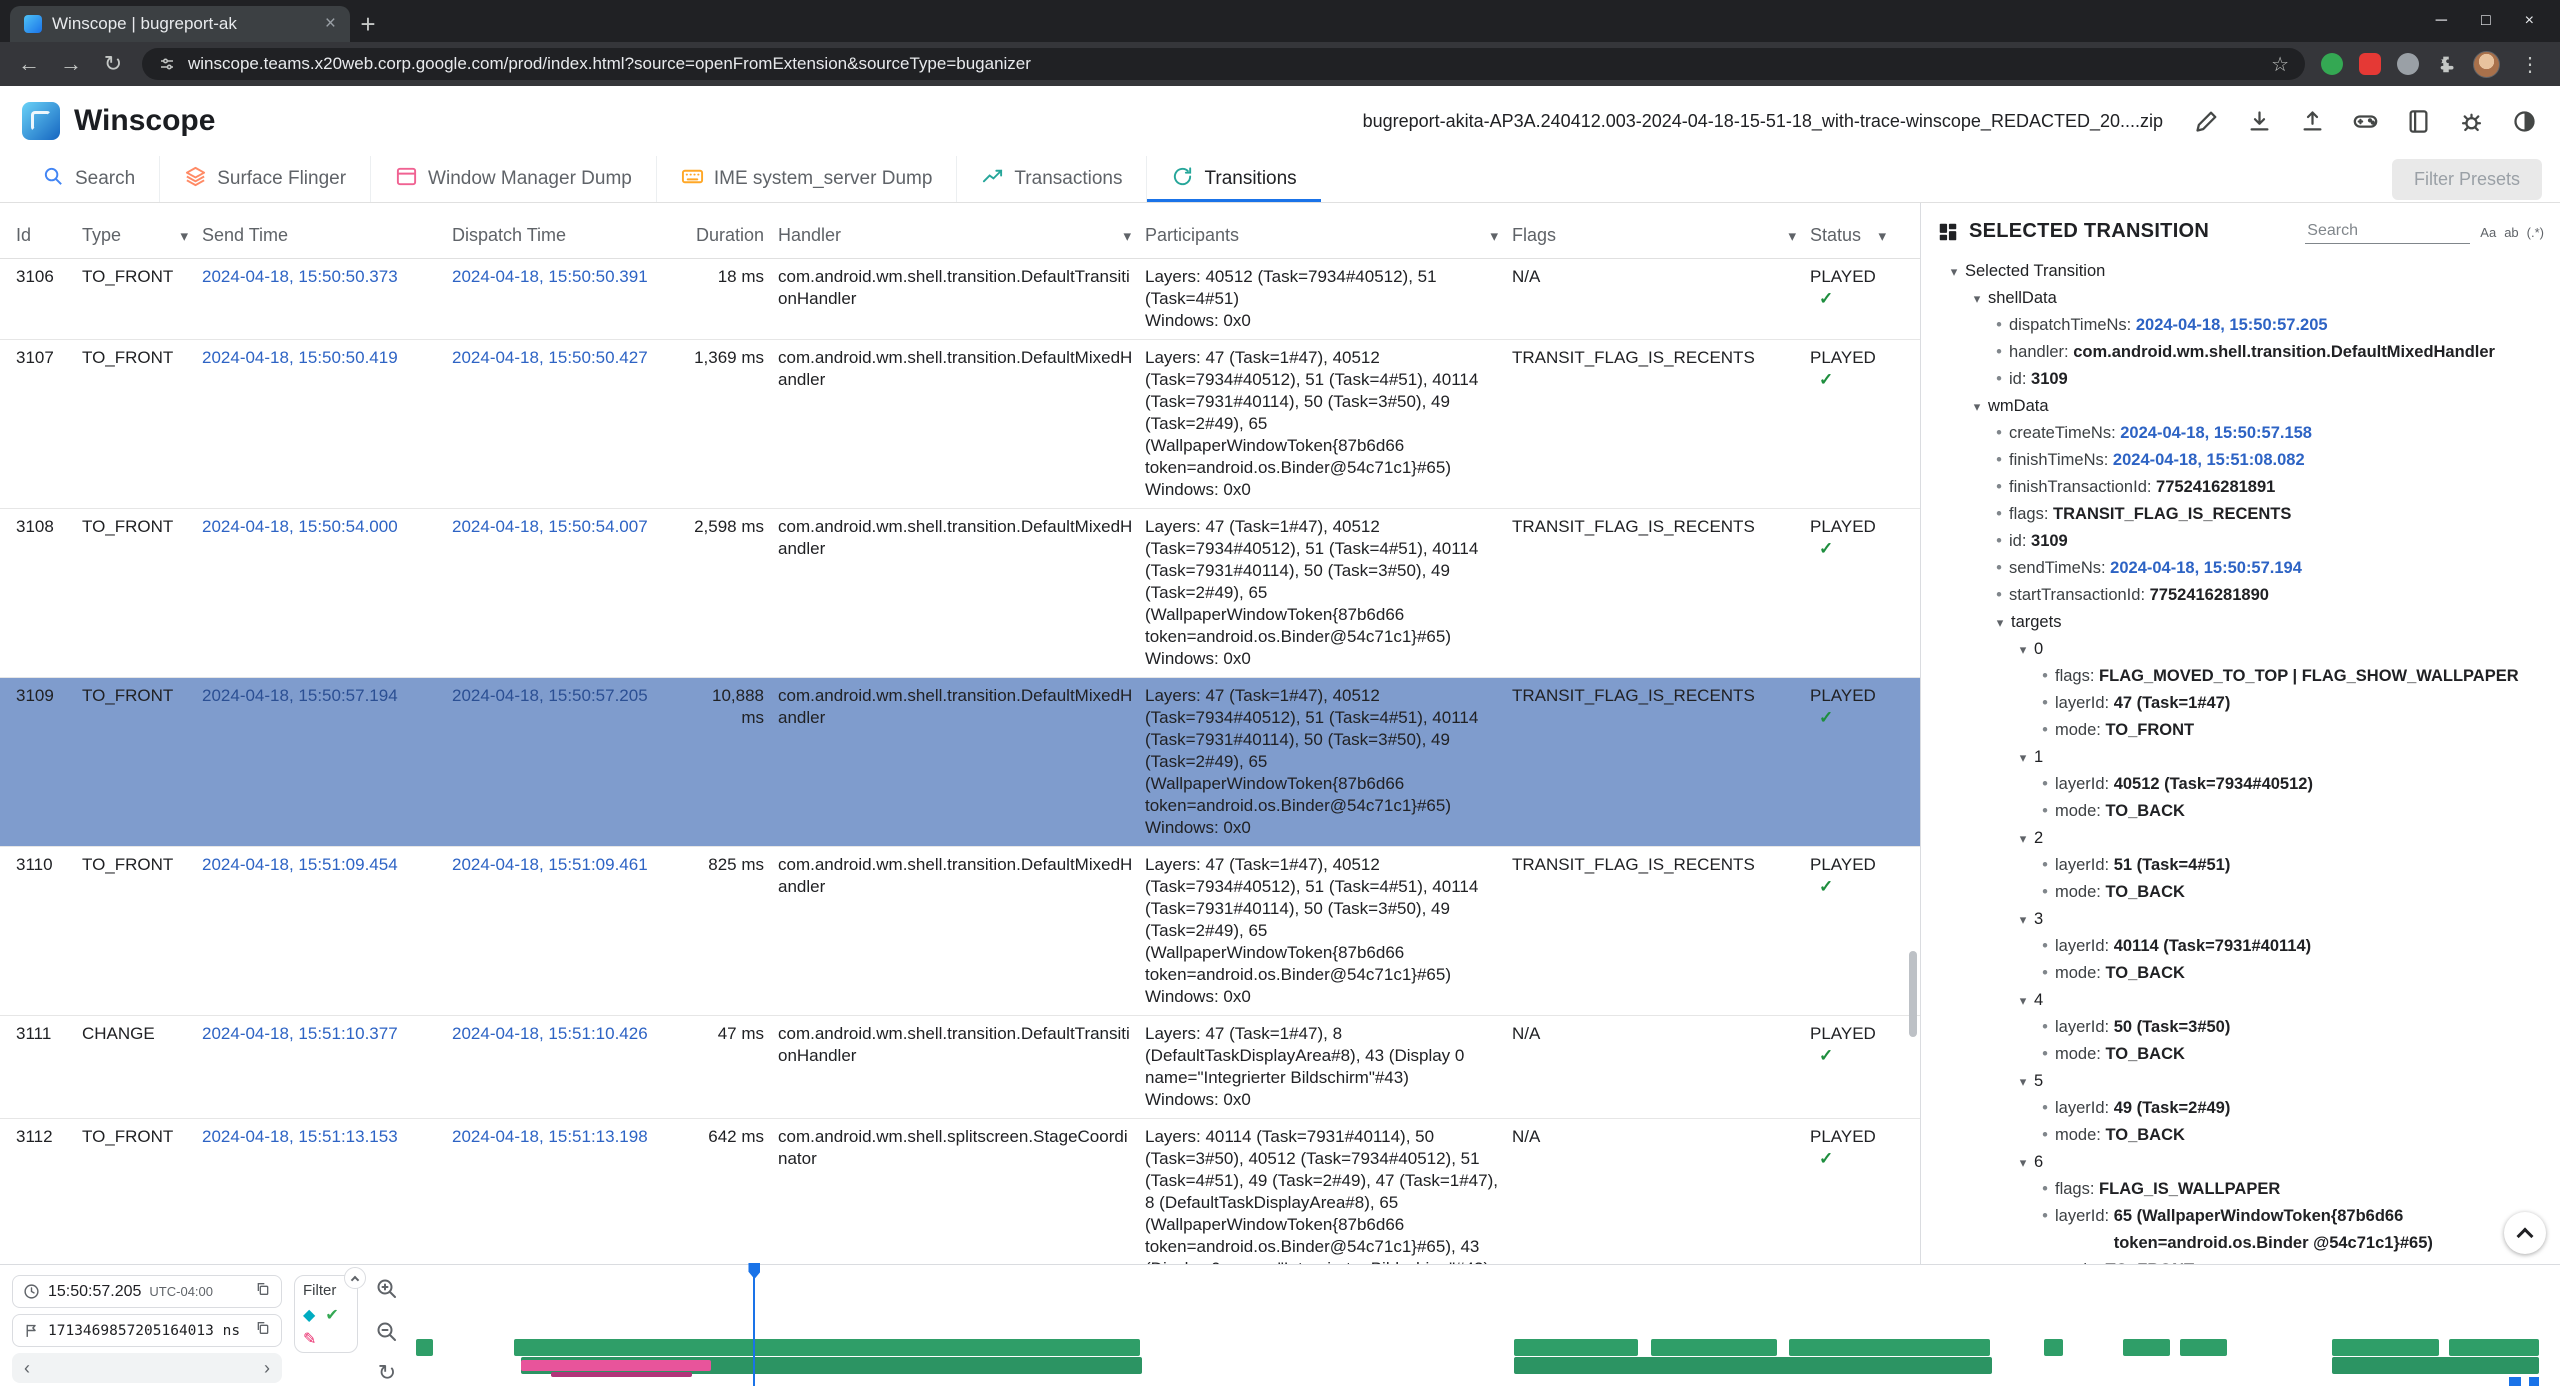 This screenshot has height=1392, width=2560. Describe the element at coordinates (2529, 20) in the screenshot. I see `window-close-icon: ×` at that location.